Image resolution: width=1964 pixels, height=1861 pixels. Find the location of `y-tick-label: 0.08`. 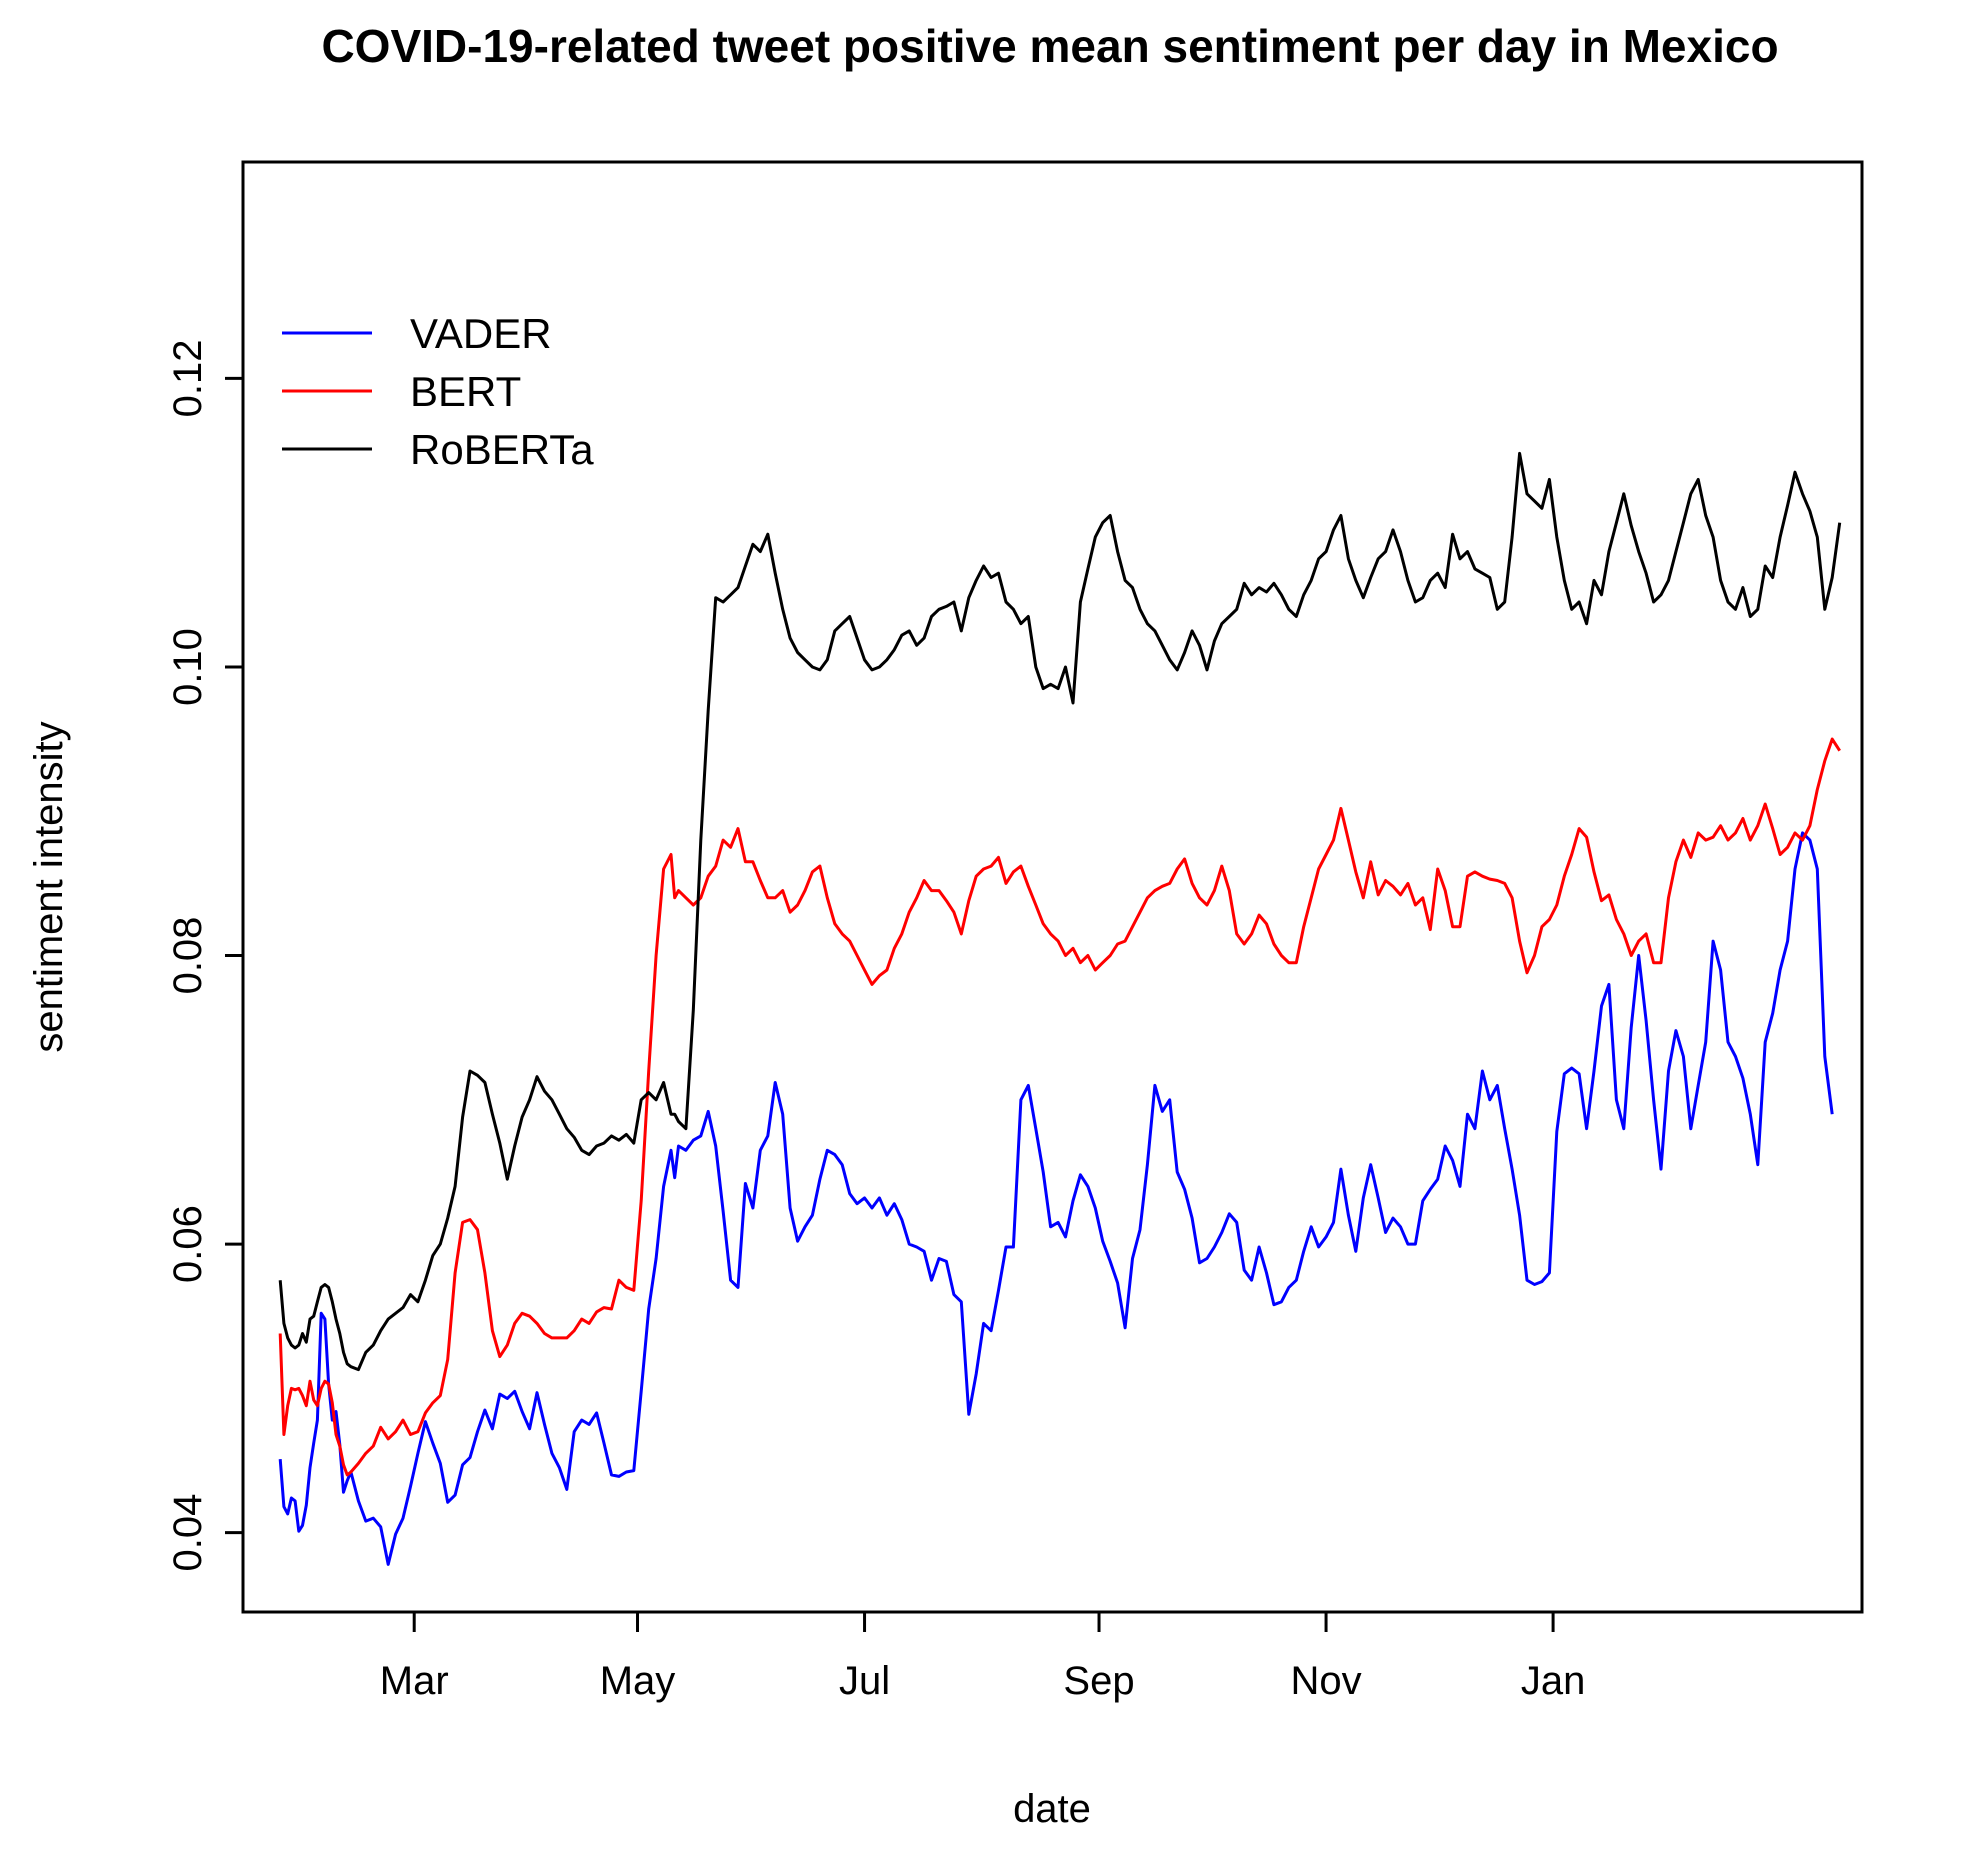

y-tick-label: 0.08 is located at coordinates (188, 956).